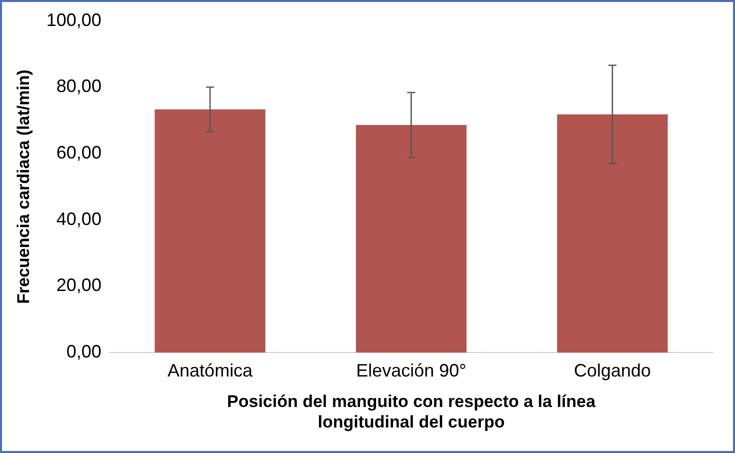 Image resolution: width=735 pixels, height=453 pixels. I want to click on y-tick-label: 20,00, so click(79, 285).